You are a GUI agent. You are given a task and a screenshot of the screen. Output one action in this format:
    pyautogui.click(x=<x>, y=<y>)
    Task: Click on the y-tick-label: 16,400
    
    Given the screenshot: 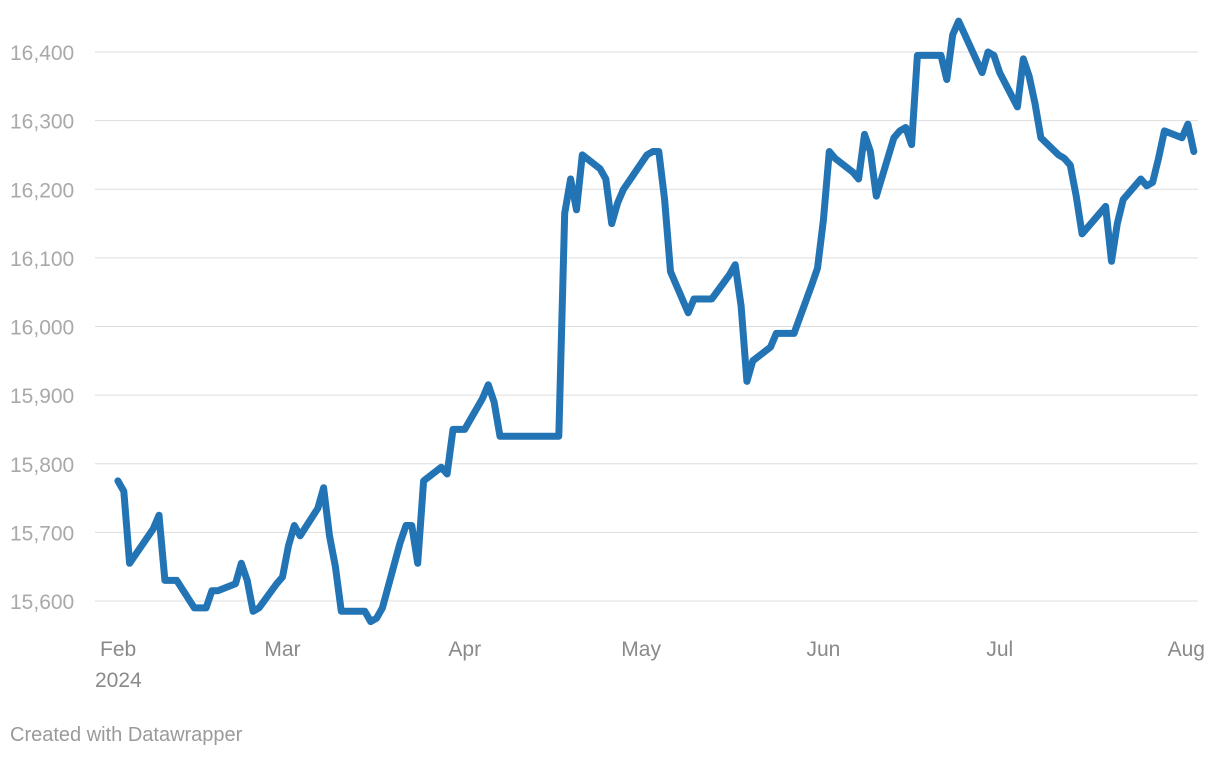 What is the action you would take?
    pyautogui.click(x=42, y=53)
    